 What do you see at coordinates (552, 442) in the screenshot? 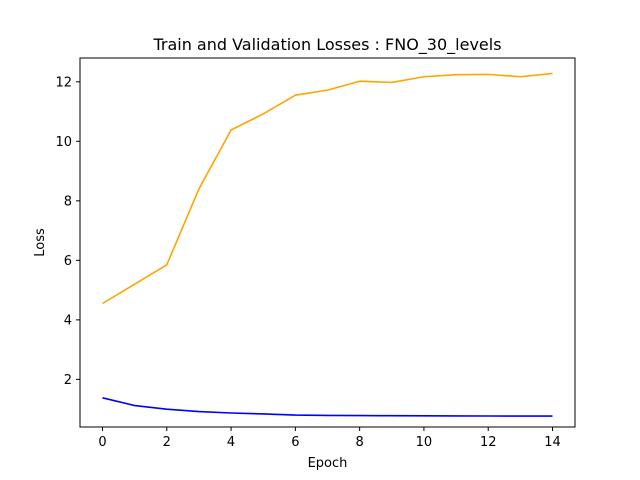
I see `x-tick-label: 14` at bounding box center [552, 442].